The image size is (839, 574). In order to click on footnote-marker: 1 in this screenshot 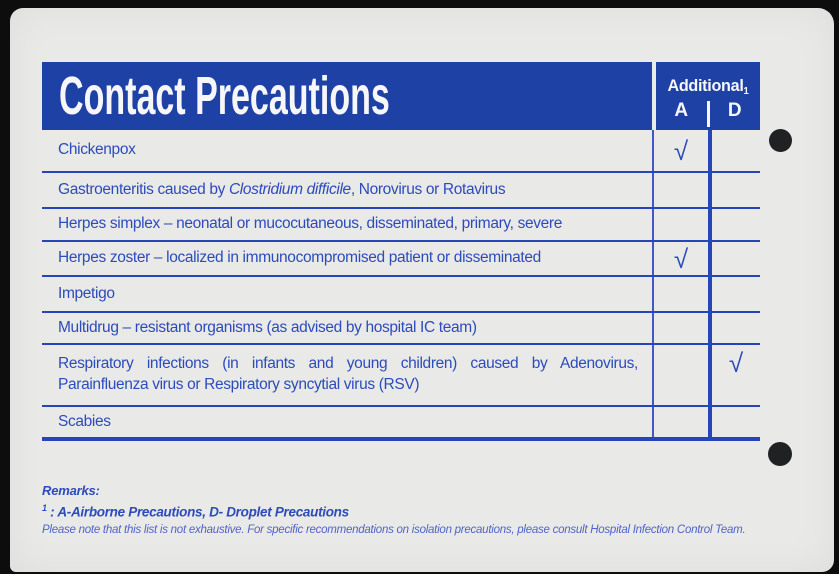, I will do `click(44, 508)`.